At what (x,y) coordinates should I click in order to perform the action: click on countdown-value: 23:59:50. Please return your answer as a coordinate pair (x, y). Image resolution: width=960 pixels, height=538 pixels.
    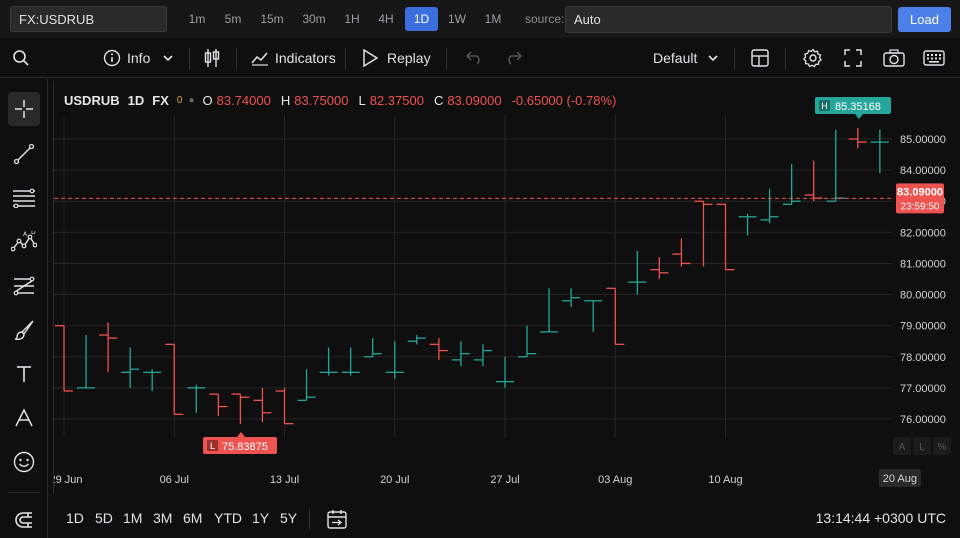
    Looking at the image, I should click on (920, 206).